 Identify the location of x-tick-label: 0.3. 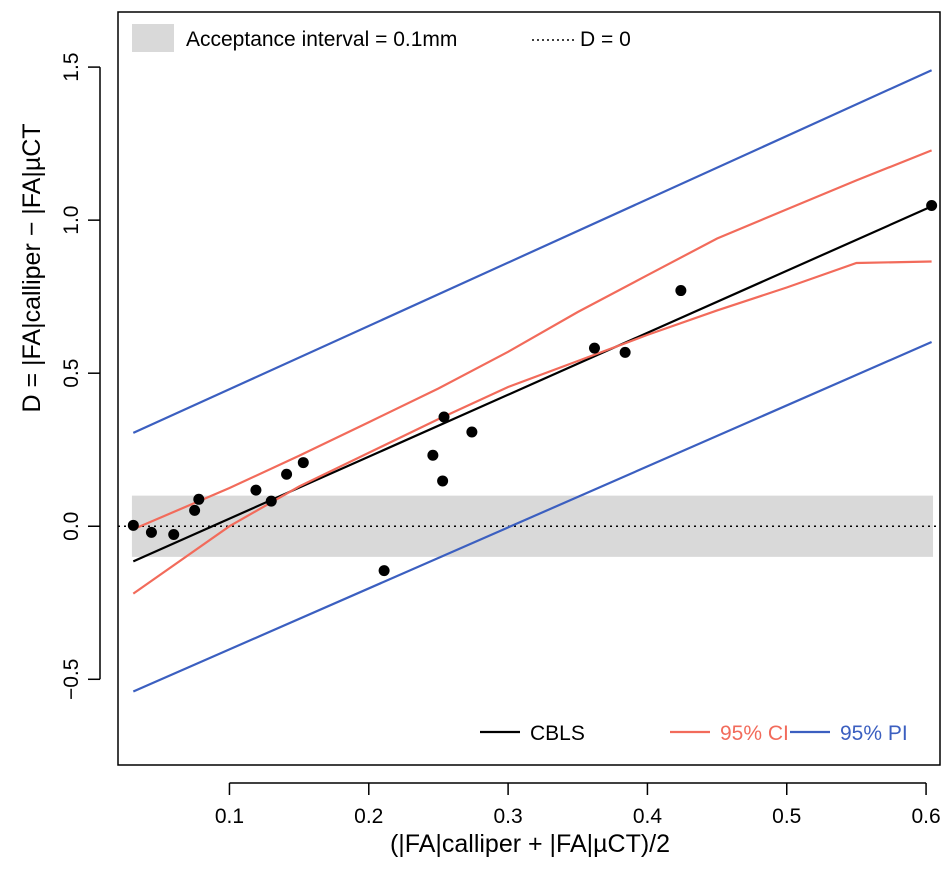
(508, 816).